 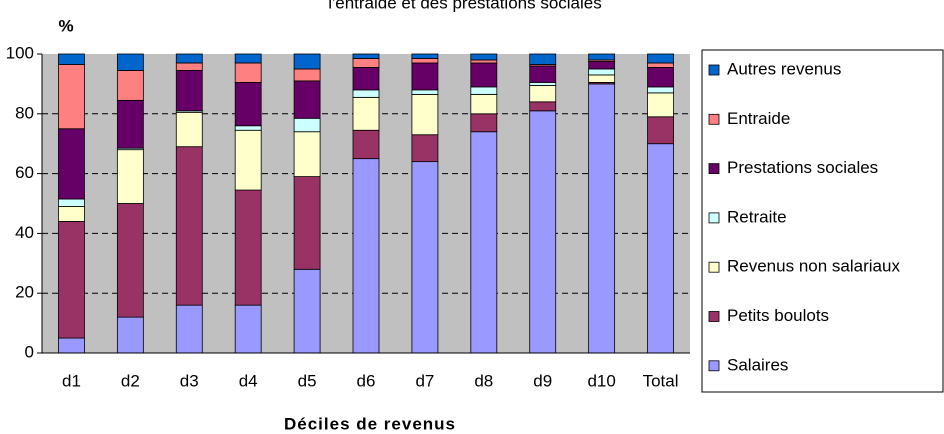 I want to click on chart-title: l'entraide et des prestations sociales, so click(x=465, y=6).